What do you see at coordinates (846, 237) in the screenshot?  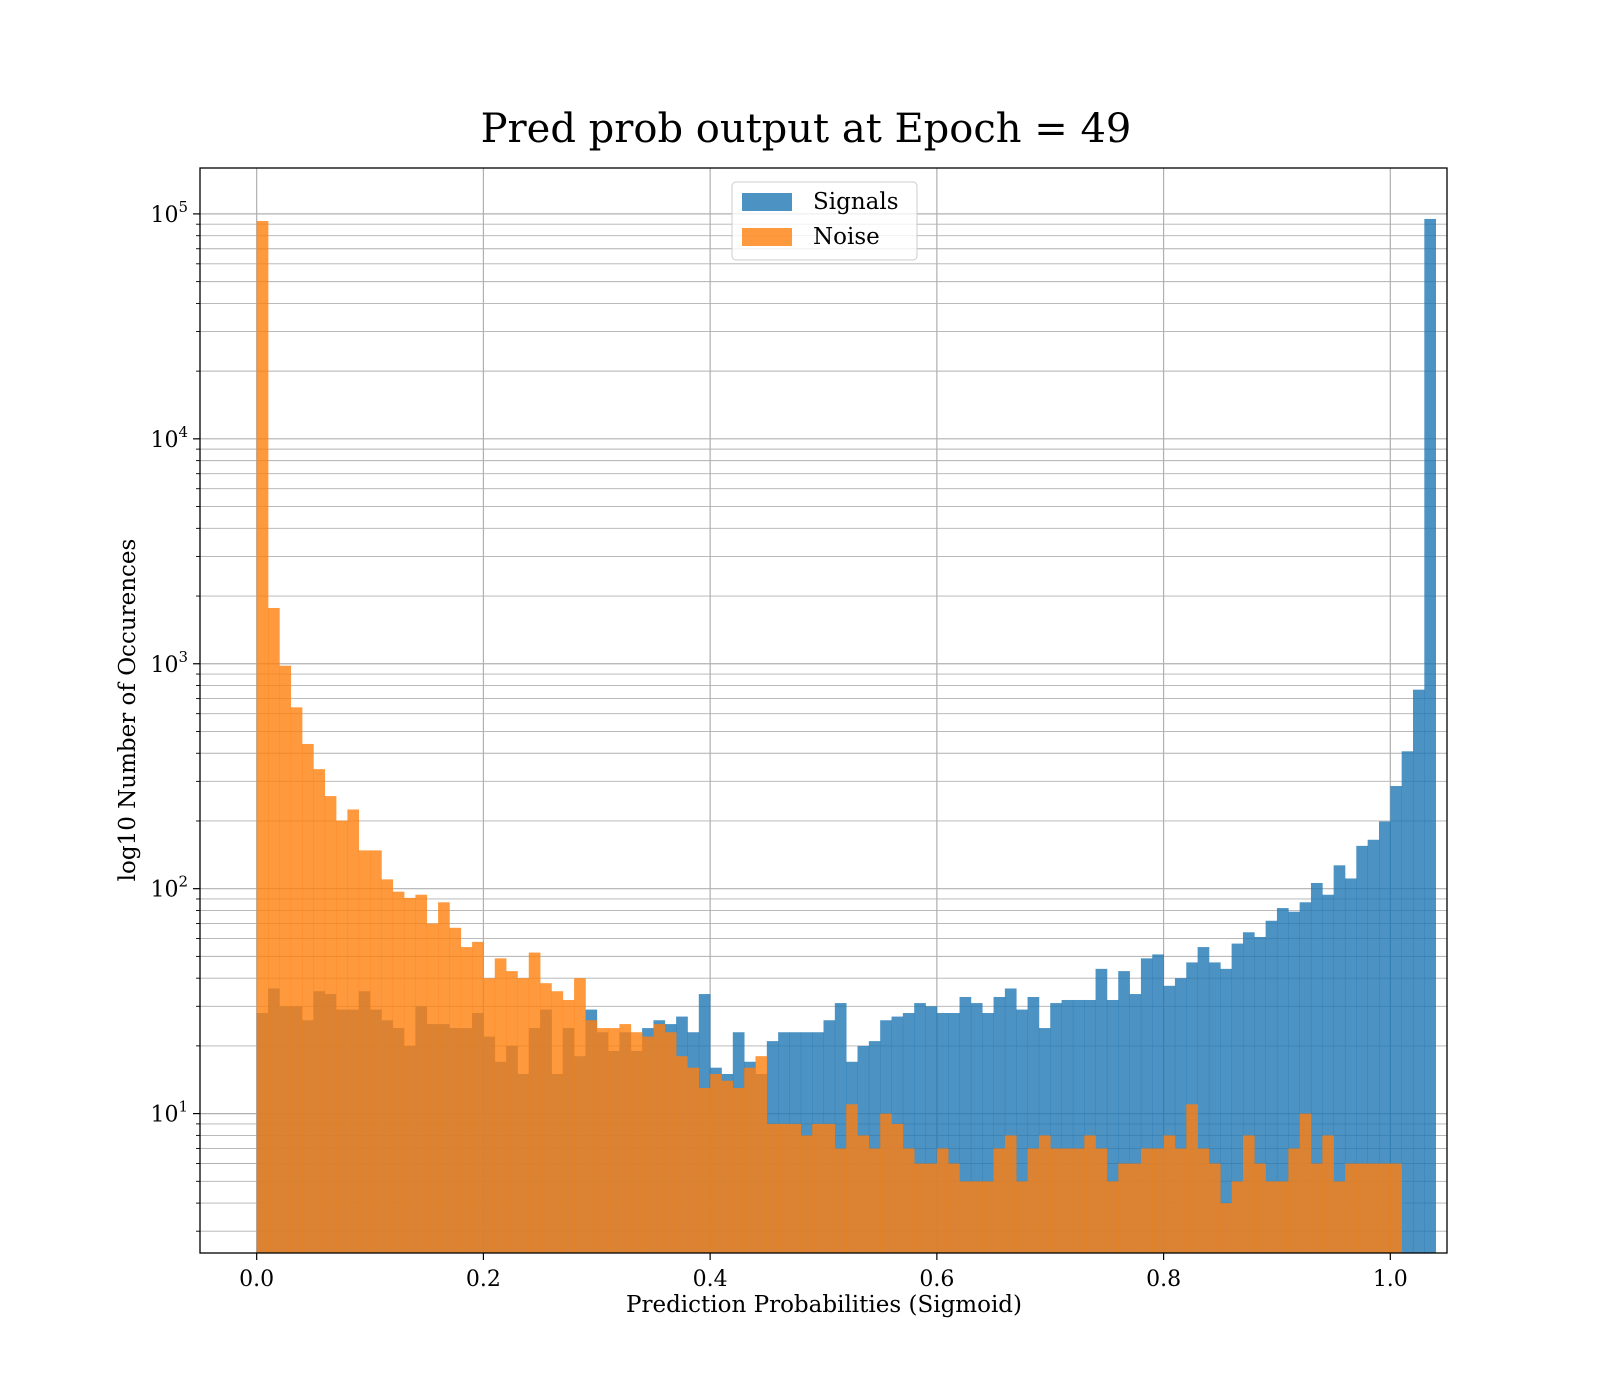 I see `legend-label-noise: Noise` at bounding box center [846, 237].